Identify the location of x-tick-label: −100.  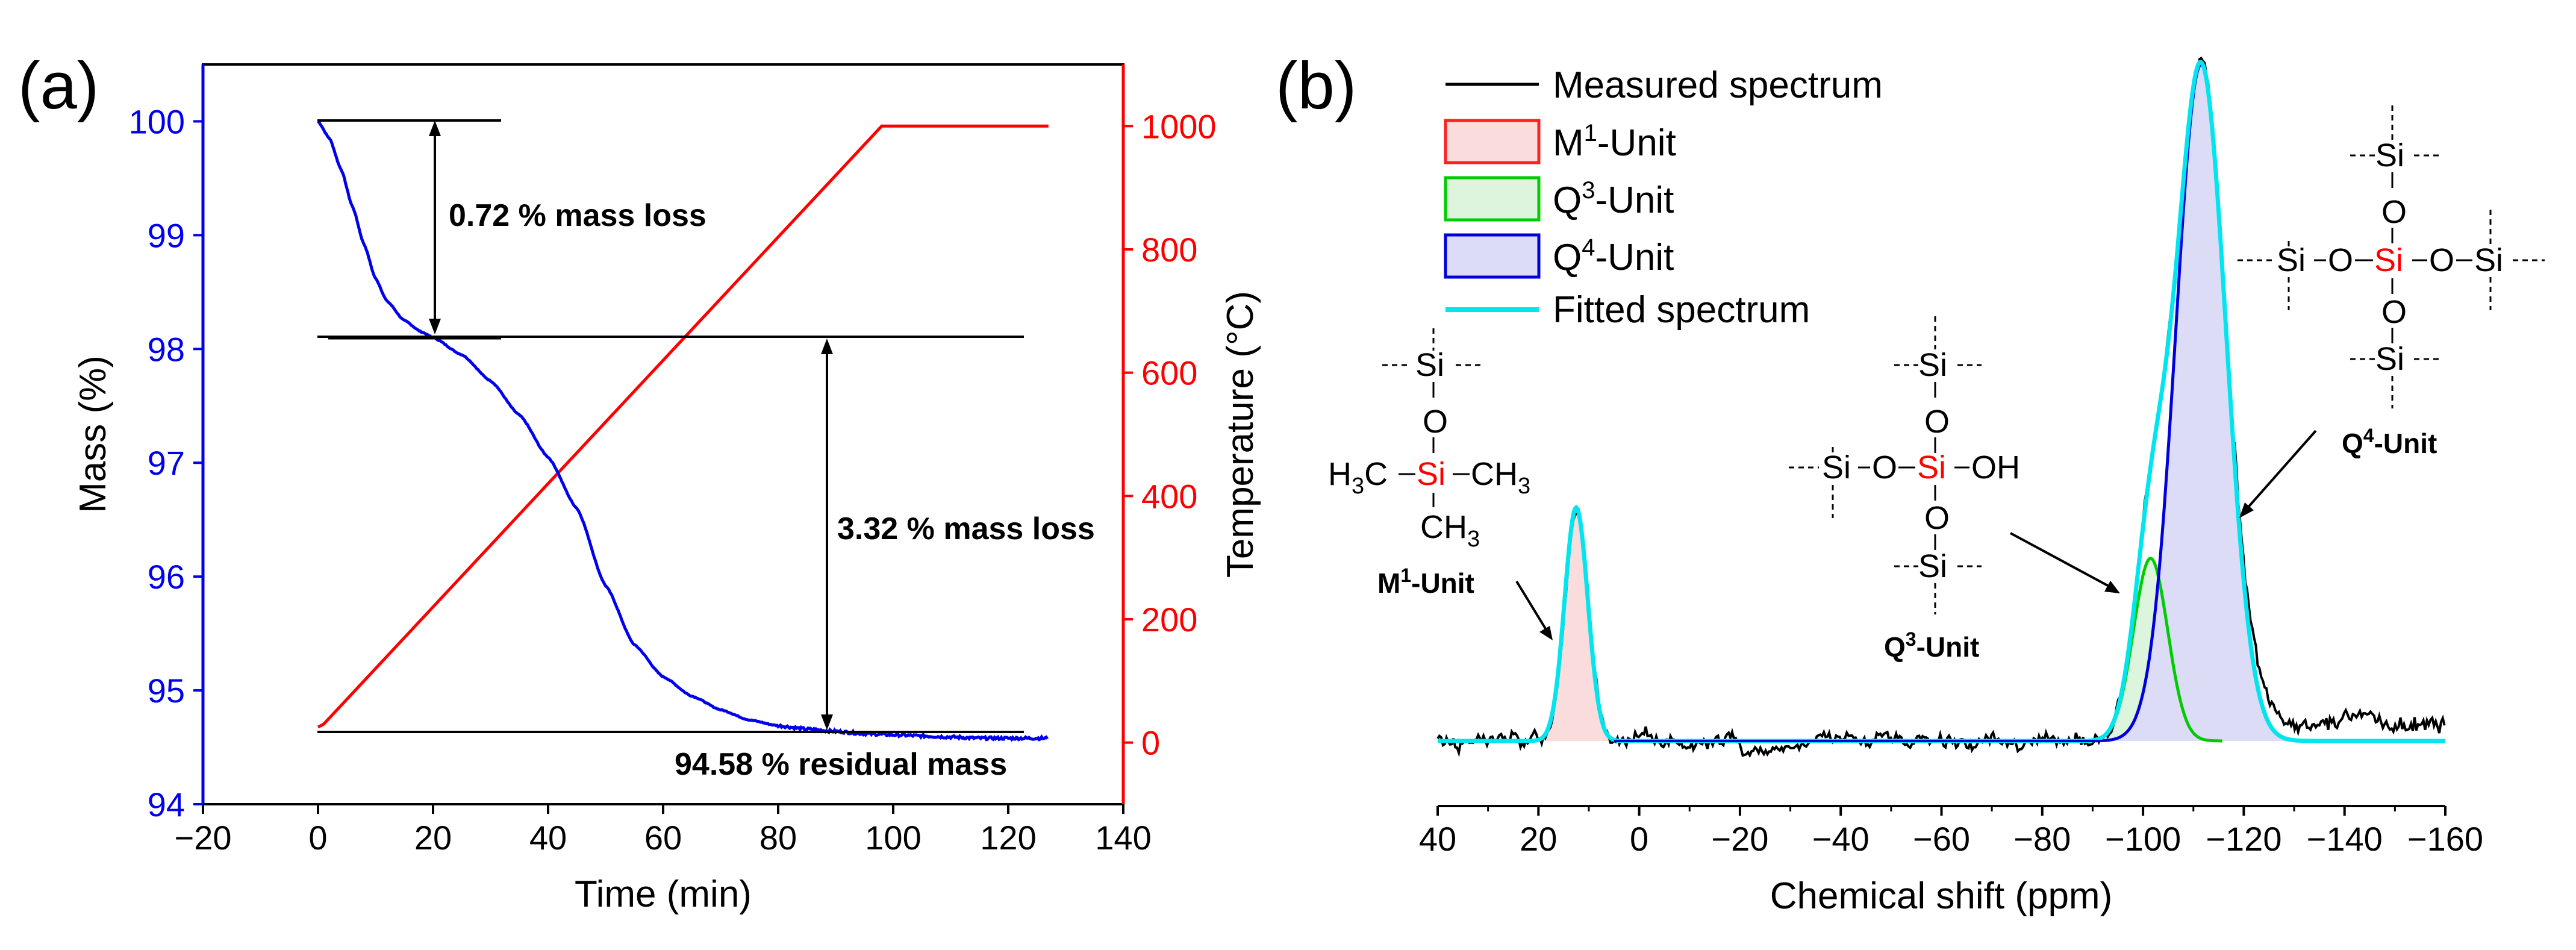
(2143, 839).